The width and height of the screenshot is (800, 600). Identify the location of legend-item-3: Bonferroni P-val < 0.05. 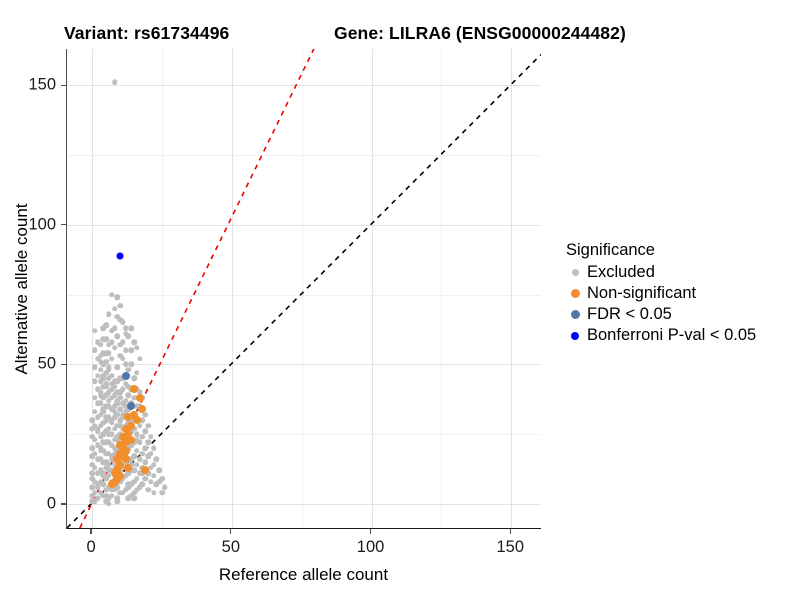
(661, 335).